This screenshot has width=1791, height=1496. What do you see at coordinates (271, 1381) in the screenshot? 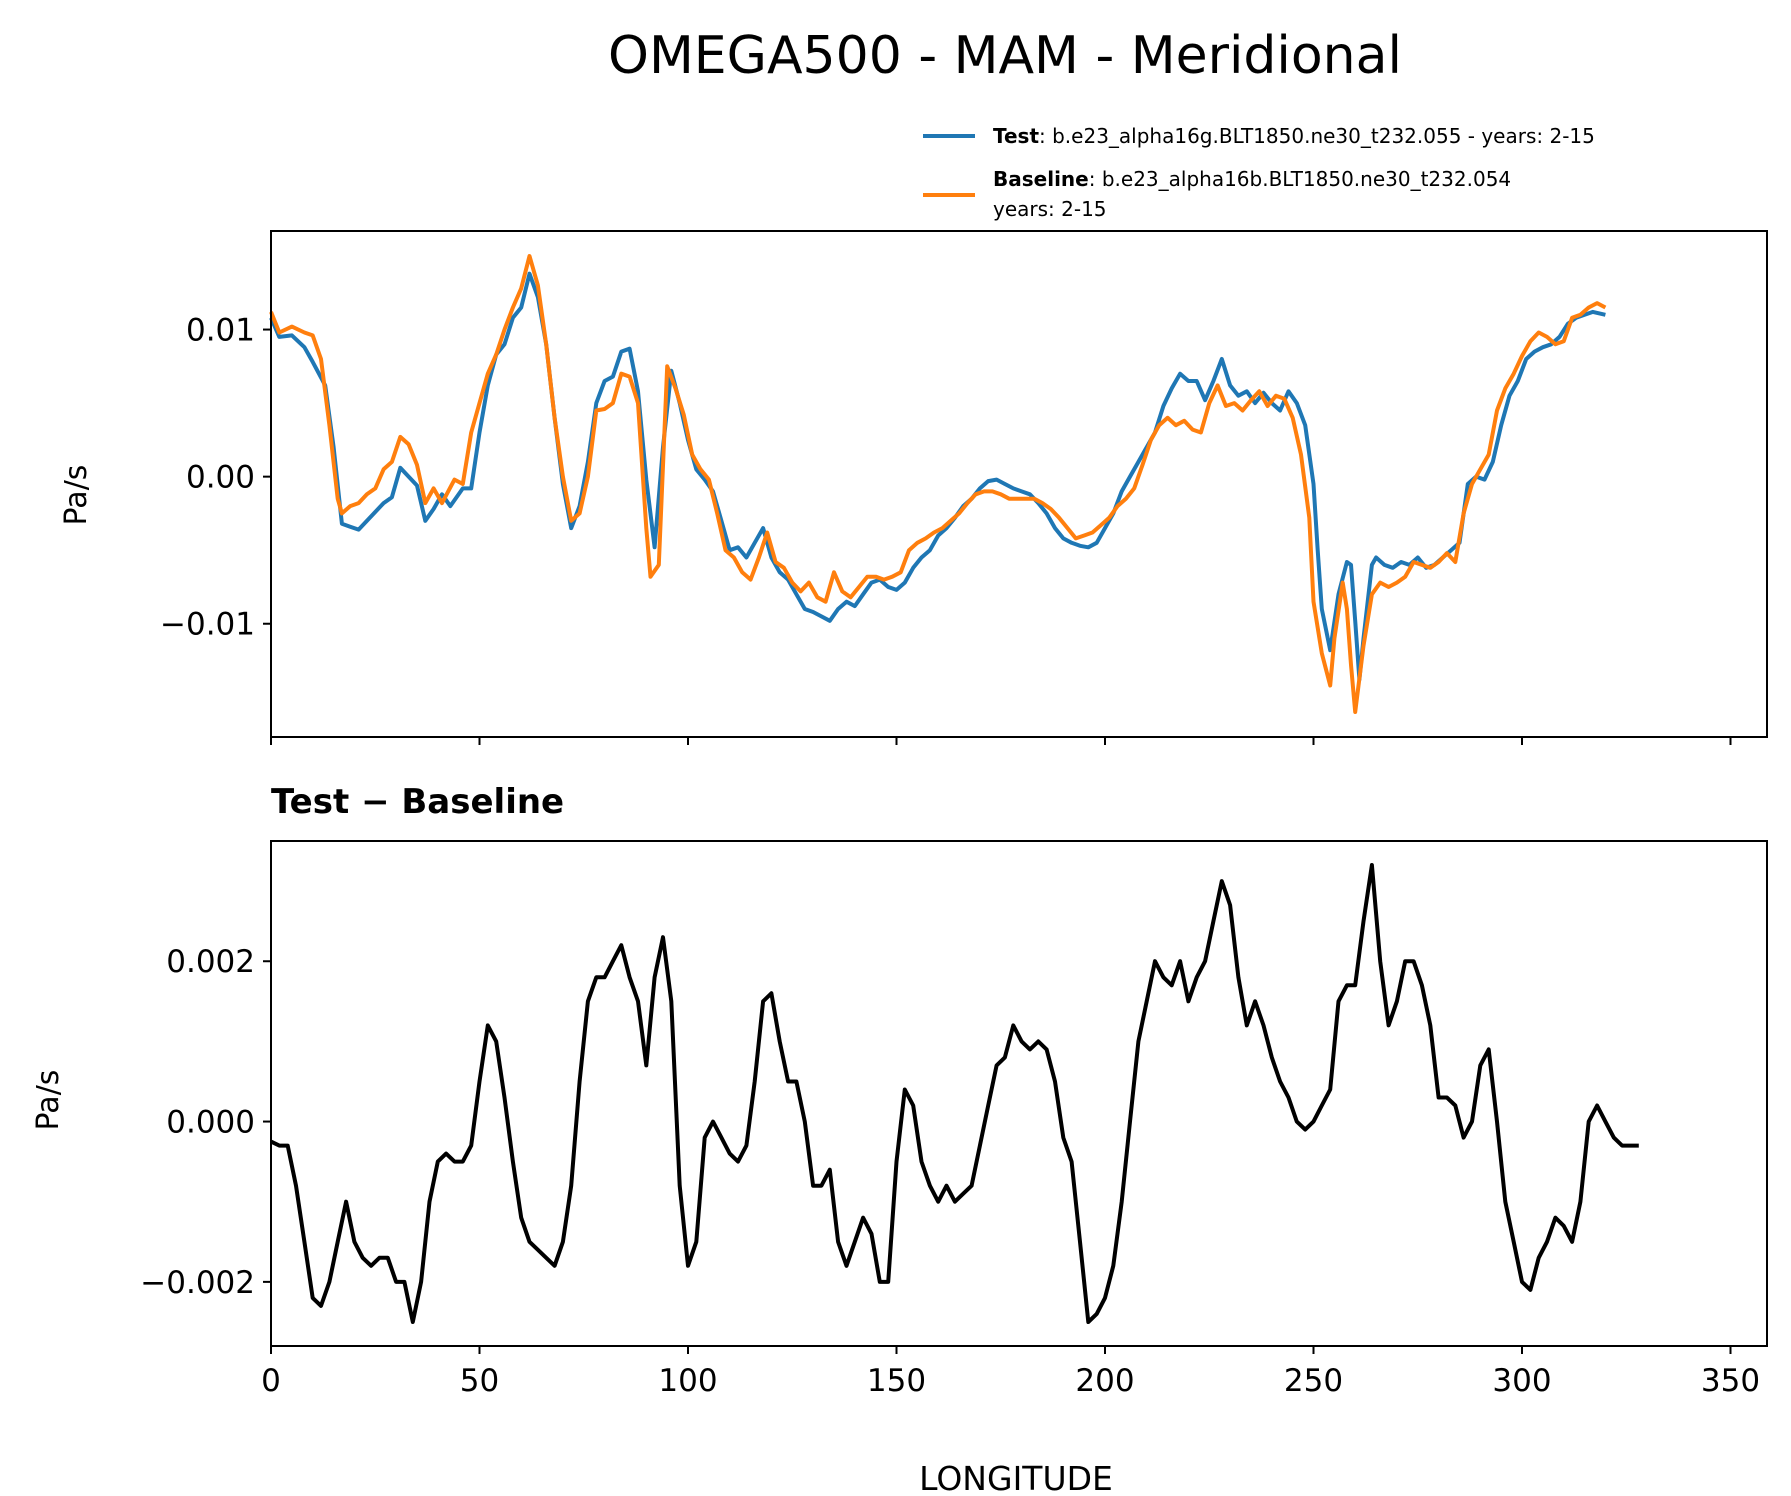
I see `x-tick-label: 0` at bounding box center [271, 1381].